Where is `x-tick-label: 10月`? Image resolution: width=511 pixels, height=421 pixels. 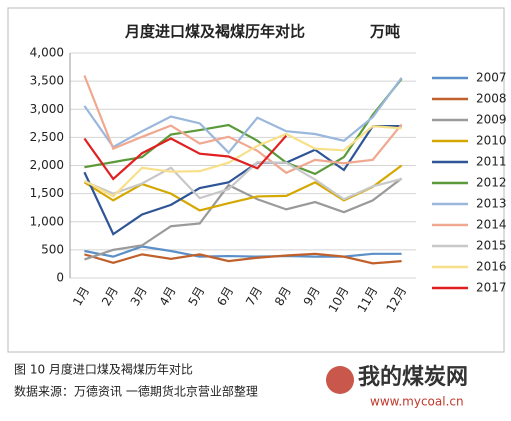 x-tick-label: 10月 is located at coordinates (339, 299).